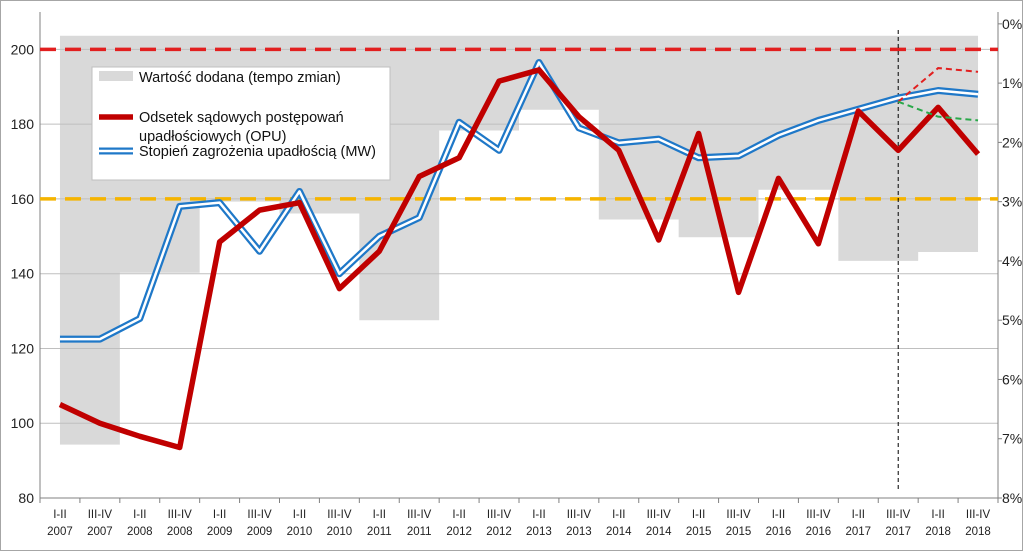 This screenshot has width=1023, height=551. I want to click on y-right-tick-label: 5%, so click(1012, 320).